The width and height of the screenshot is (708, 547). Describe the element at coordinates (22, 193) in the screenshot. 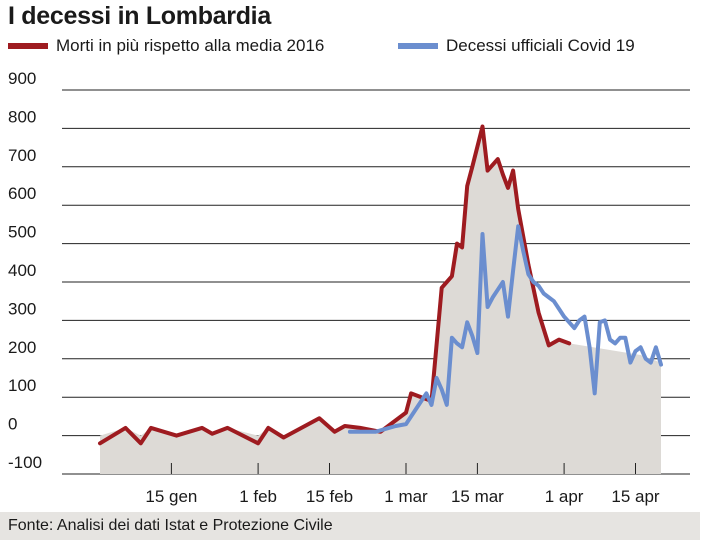

I see `y-tick-label: 600` at that location.